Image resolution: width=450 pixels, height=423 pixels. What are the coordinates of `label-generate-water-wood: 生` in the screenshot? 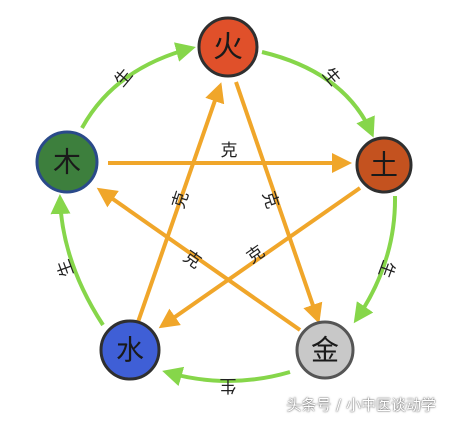 It's located at (66, 268).